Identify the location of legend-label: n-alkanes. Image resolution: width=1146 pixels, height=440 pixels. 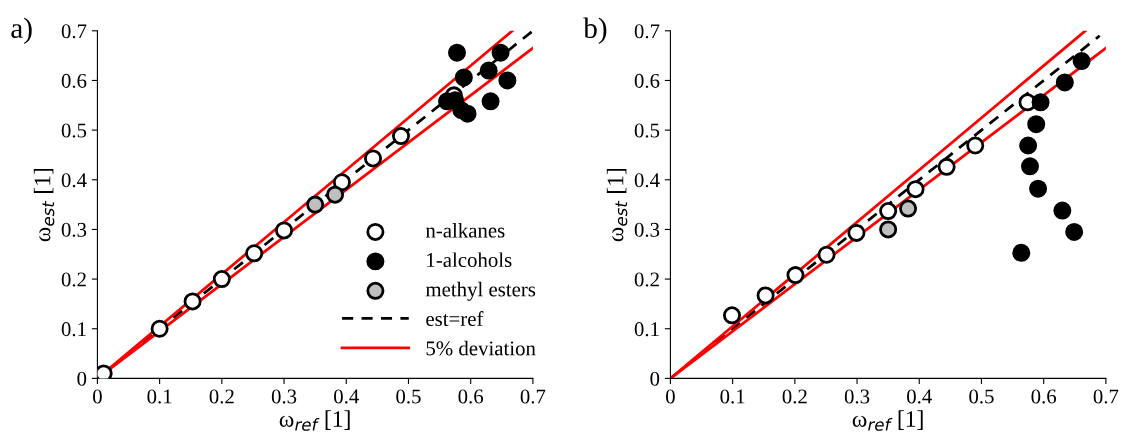
(465, 230).